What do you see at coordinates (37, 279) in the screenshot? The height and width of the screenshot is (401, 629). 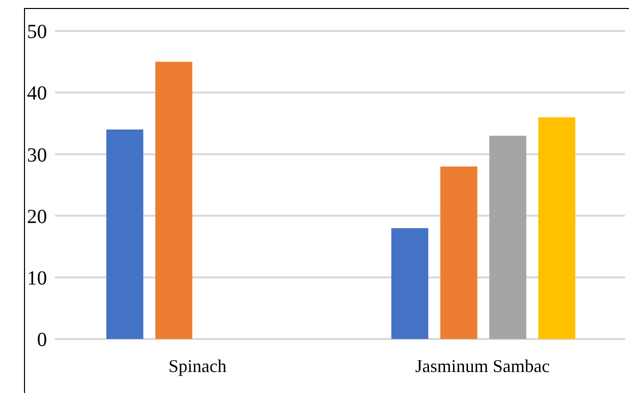 I see `y-tick-label: 10` at bounding box center [37, 279].